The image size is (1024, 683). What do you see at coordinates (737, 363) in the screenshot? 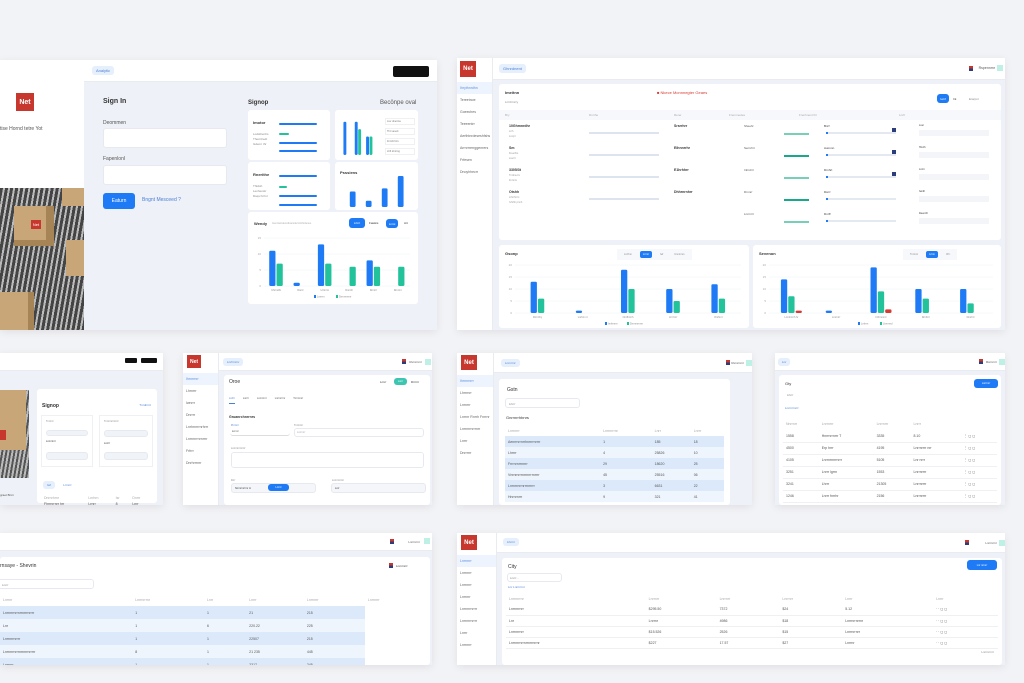
I see `user-name: Rsrnrnrnr` at bounding box center [737, 363].